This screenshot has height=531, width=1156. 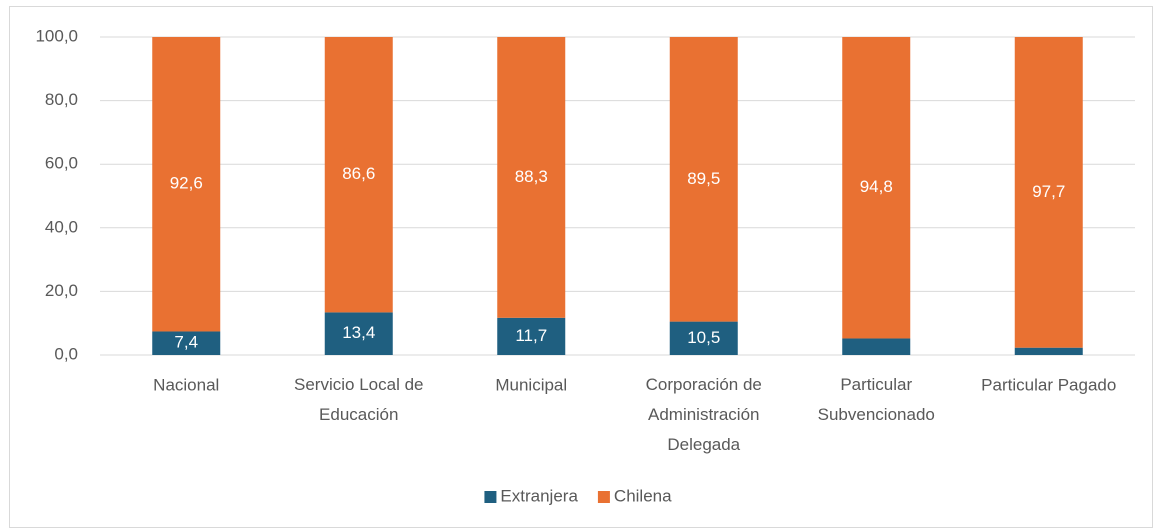 I want to click on y-tick-label: 40,0, so click(x=61, y=226).